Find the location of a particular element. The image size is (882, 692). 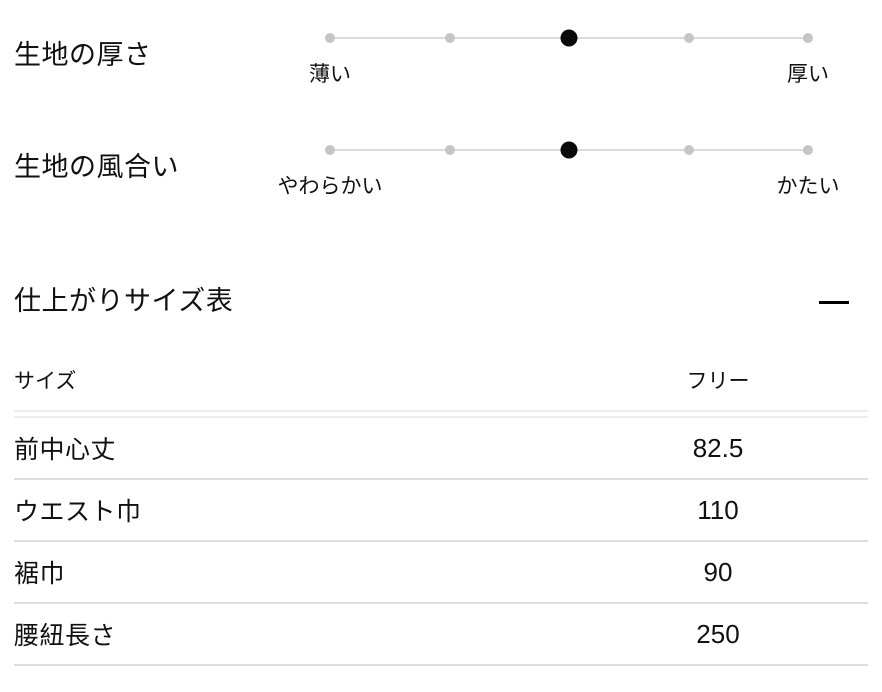

measurement-value: 90 is located at coordinates (718, 571).